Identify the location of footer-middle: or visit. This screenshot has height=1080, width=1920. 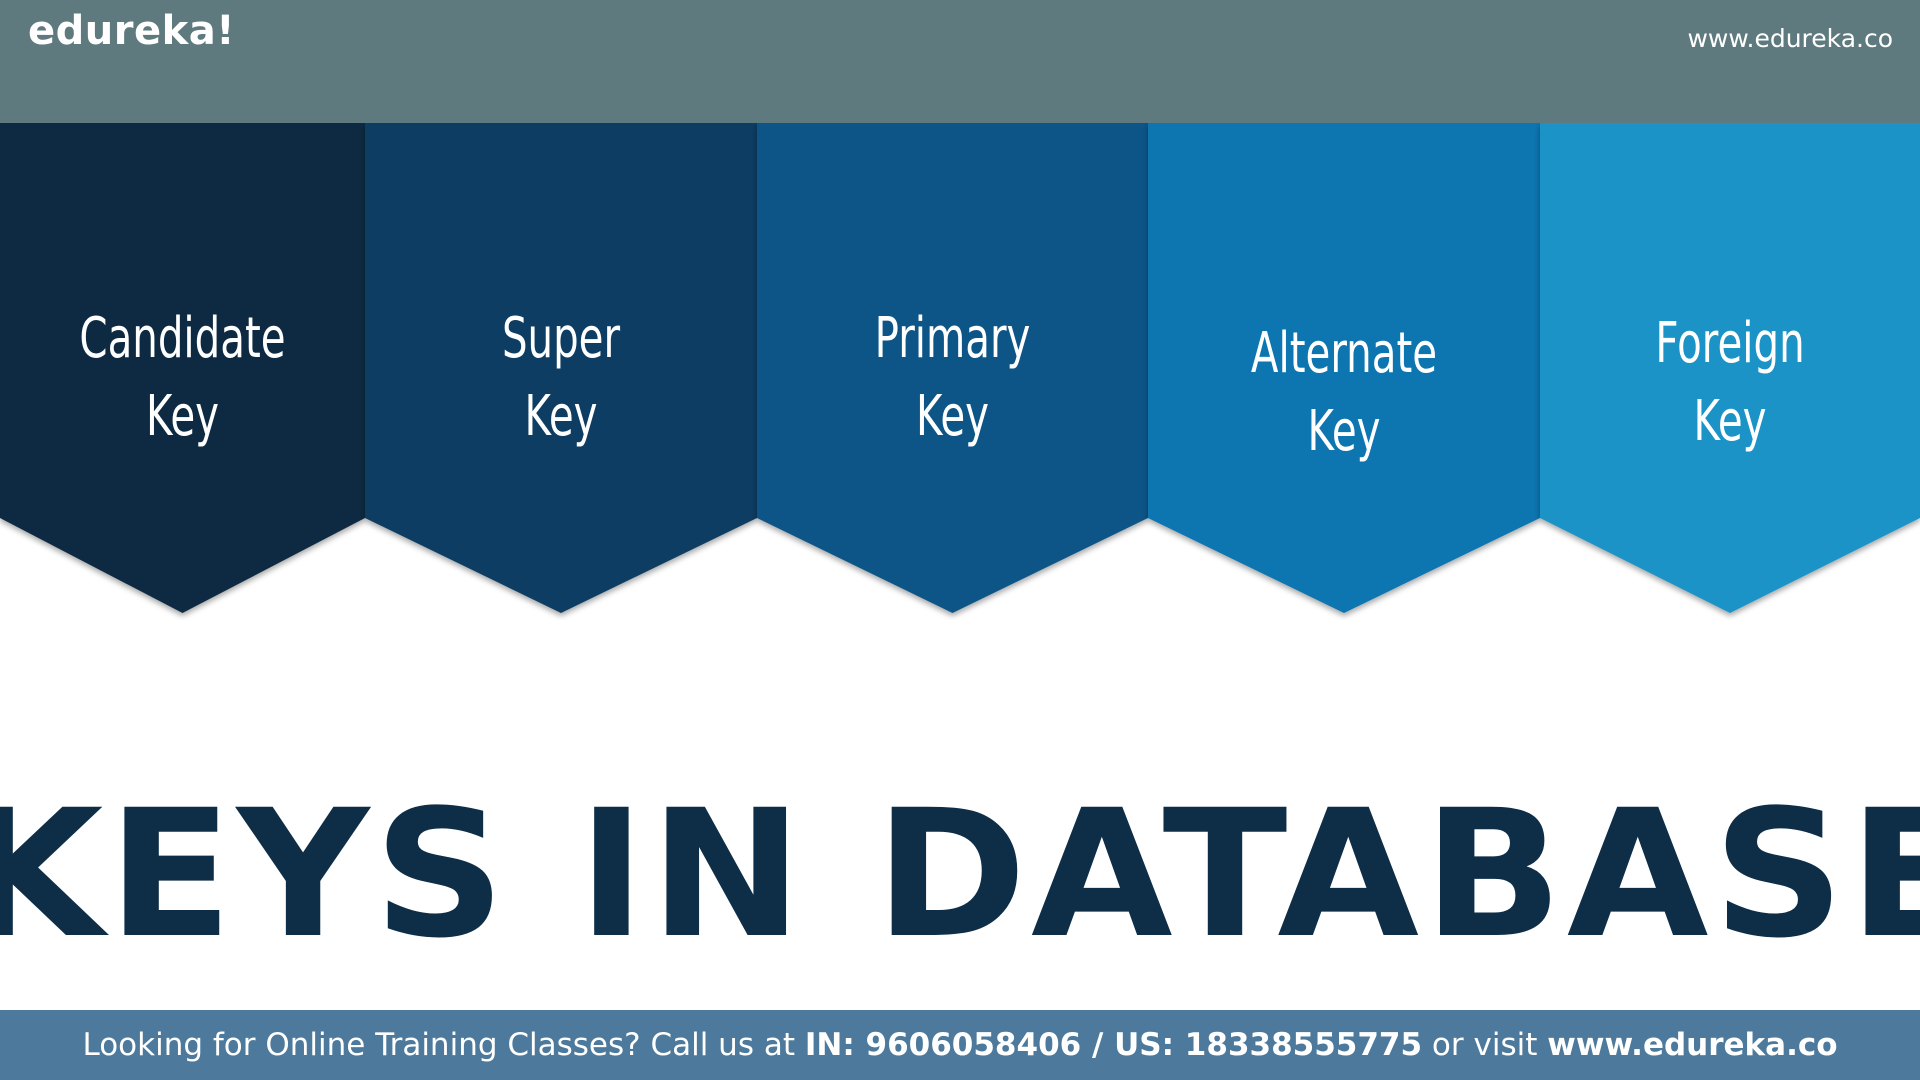
(1485, 1045).